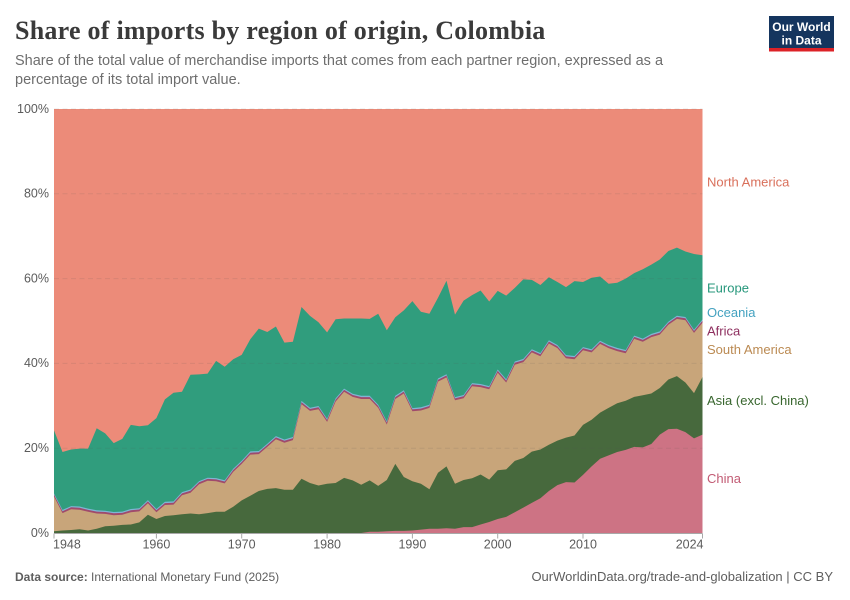  I want to click on svg-text: 1948, so click(67, 545).